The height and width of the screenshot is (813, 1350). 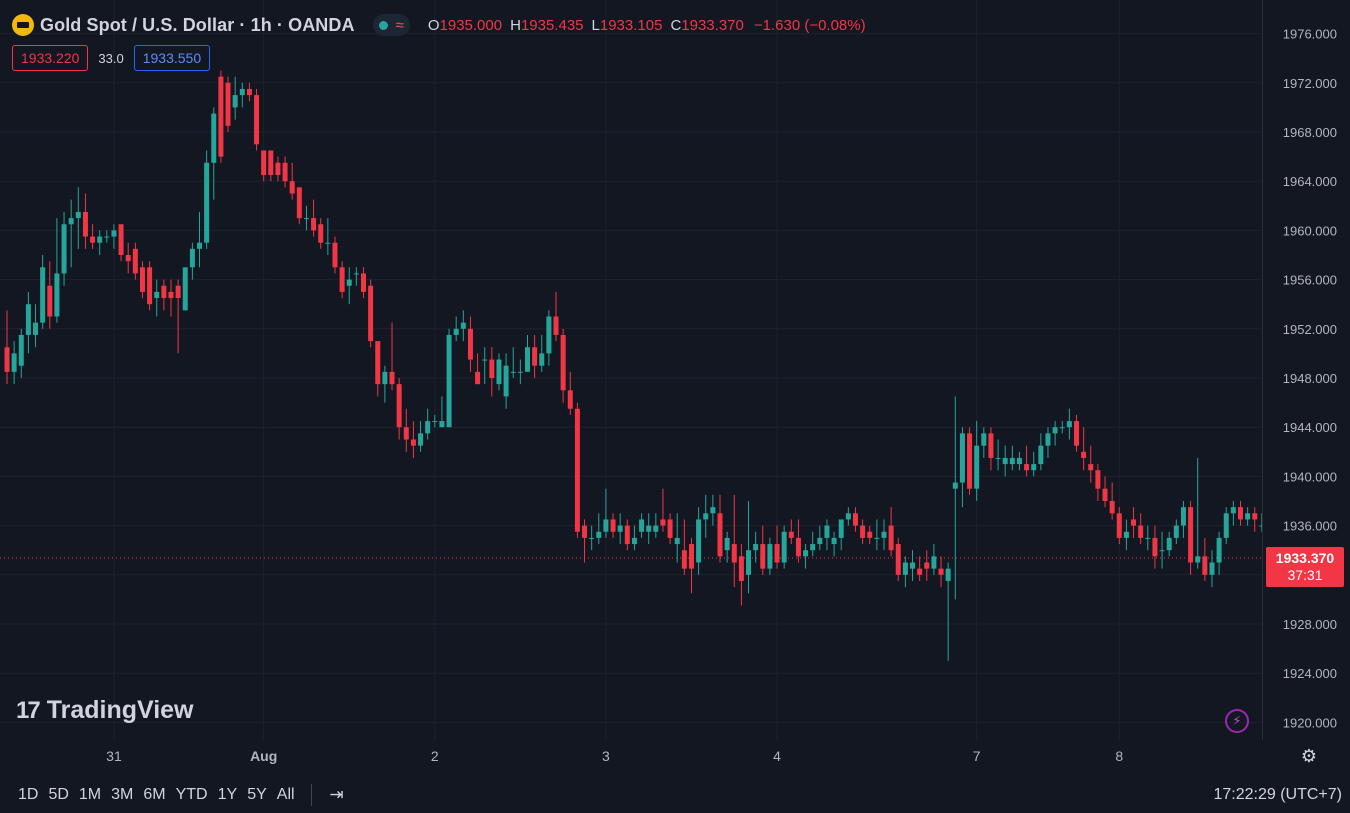 What do you see at coordinates (336, 794) in the screenshot?
I see `goto-date-icon: ⇥` at bounding box center [336, 794].